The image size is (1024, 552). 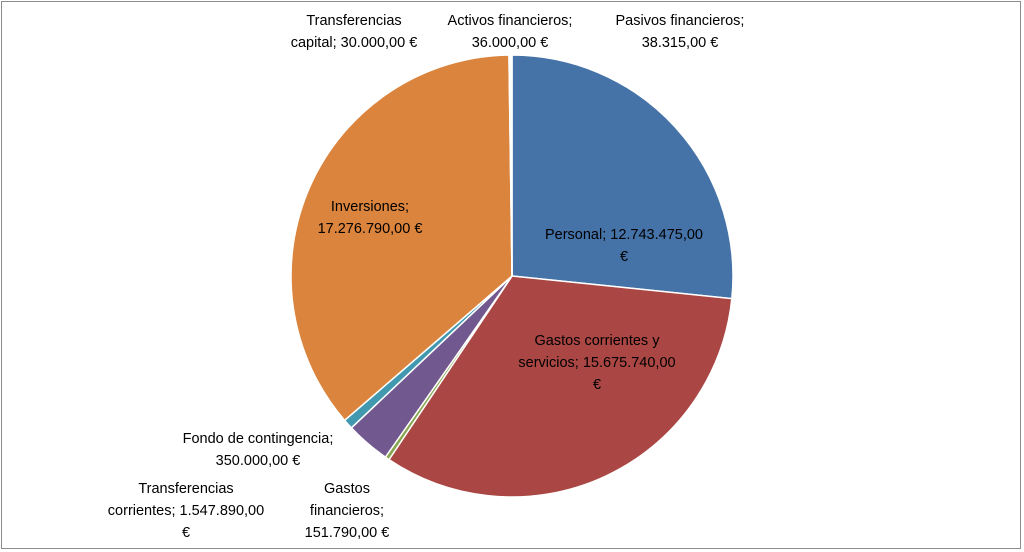 What do you see at coordinates (354, 32) in the screenshot?
I see `data-label-transferencias-capital: Transferencias capital; 30.000,00 €` at bounding box center [354, 32].